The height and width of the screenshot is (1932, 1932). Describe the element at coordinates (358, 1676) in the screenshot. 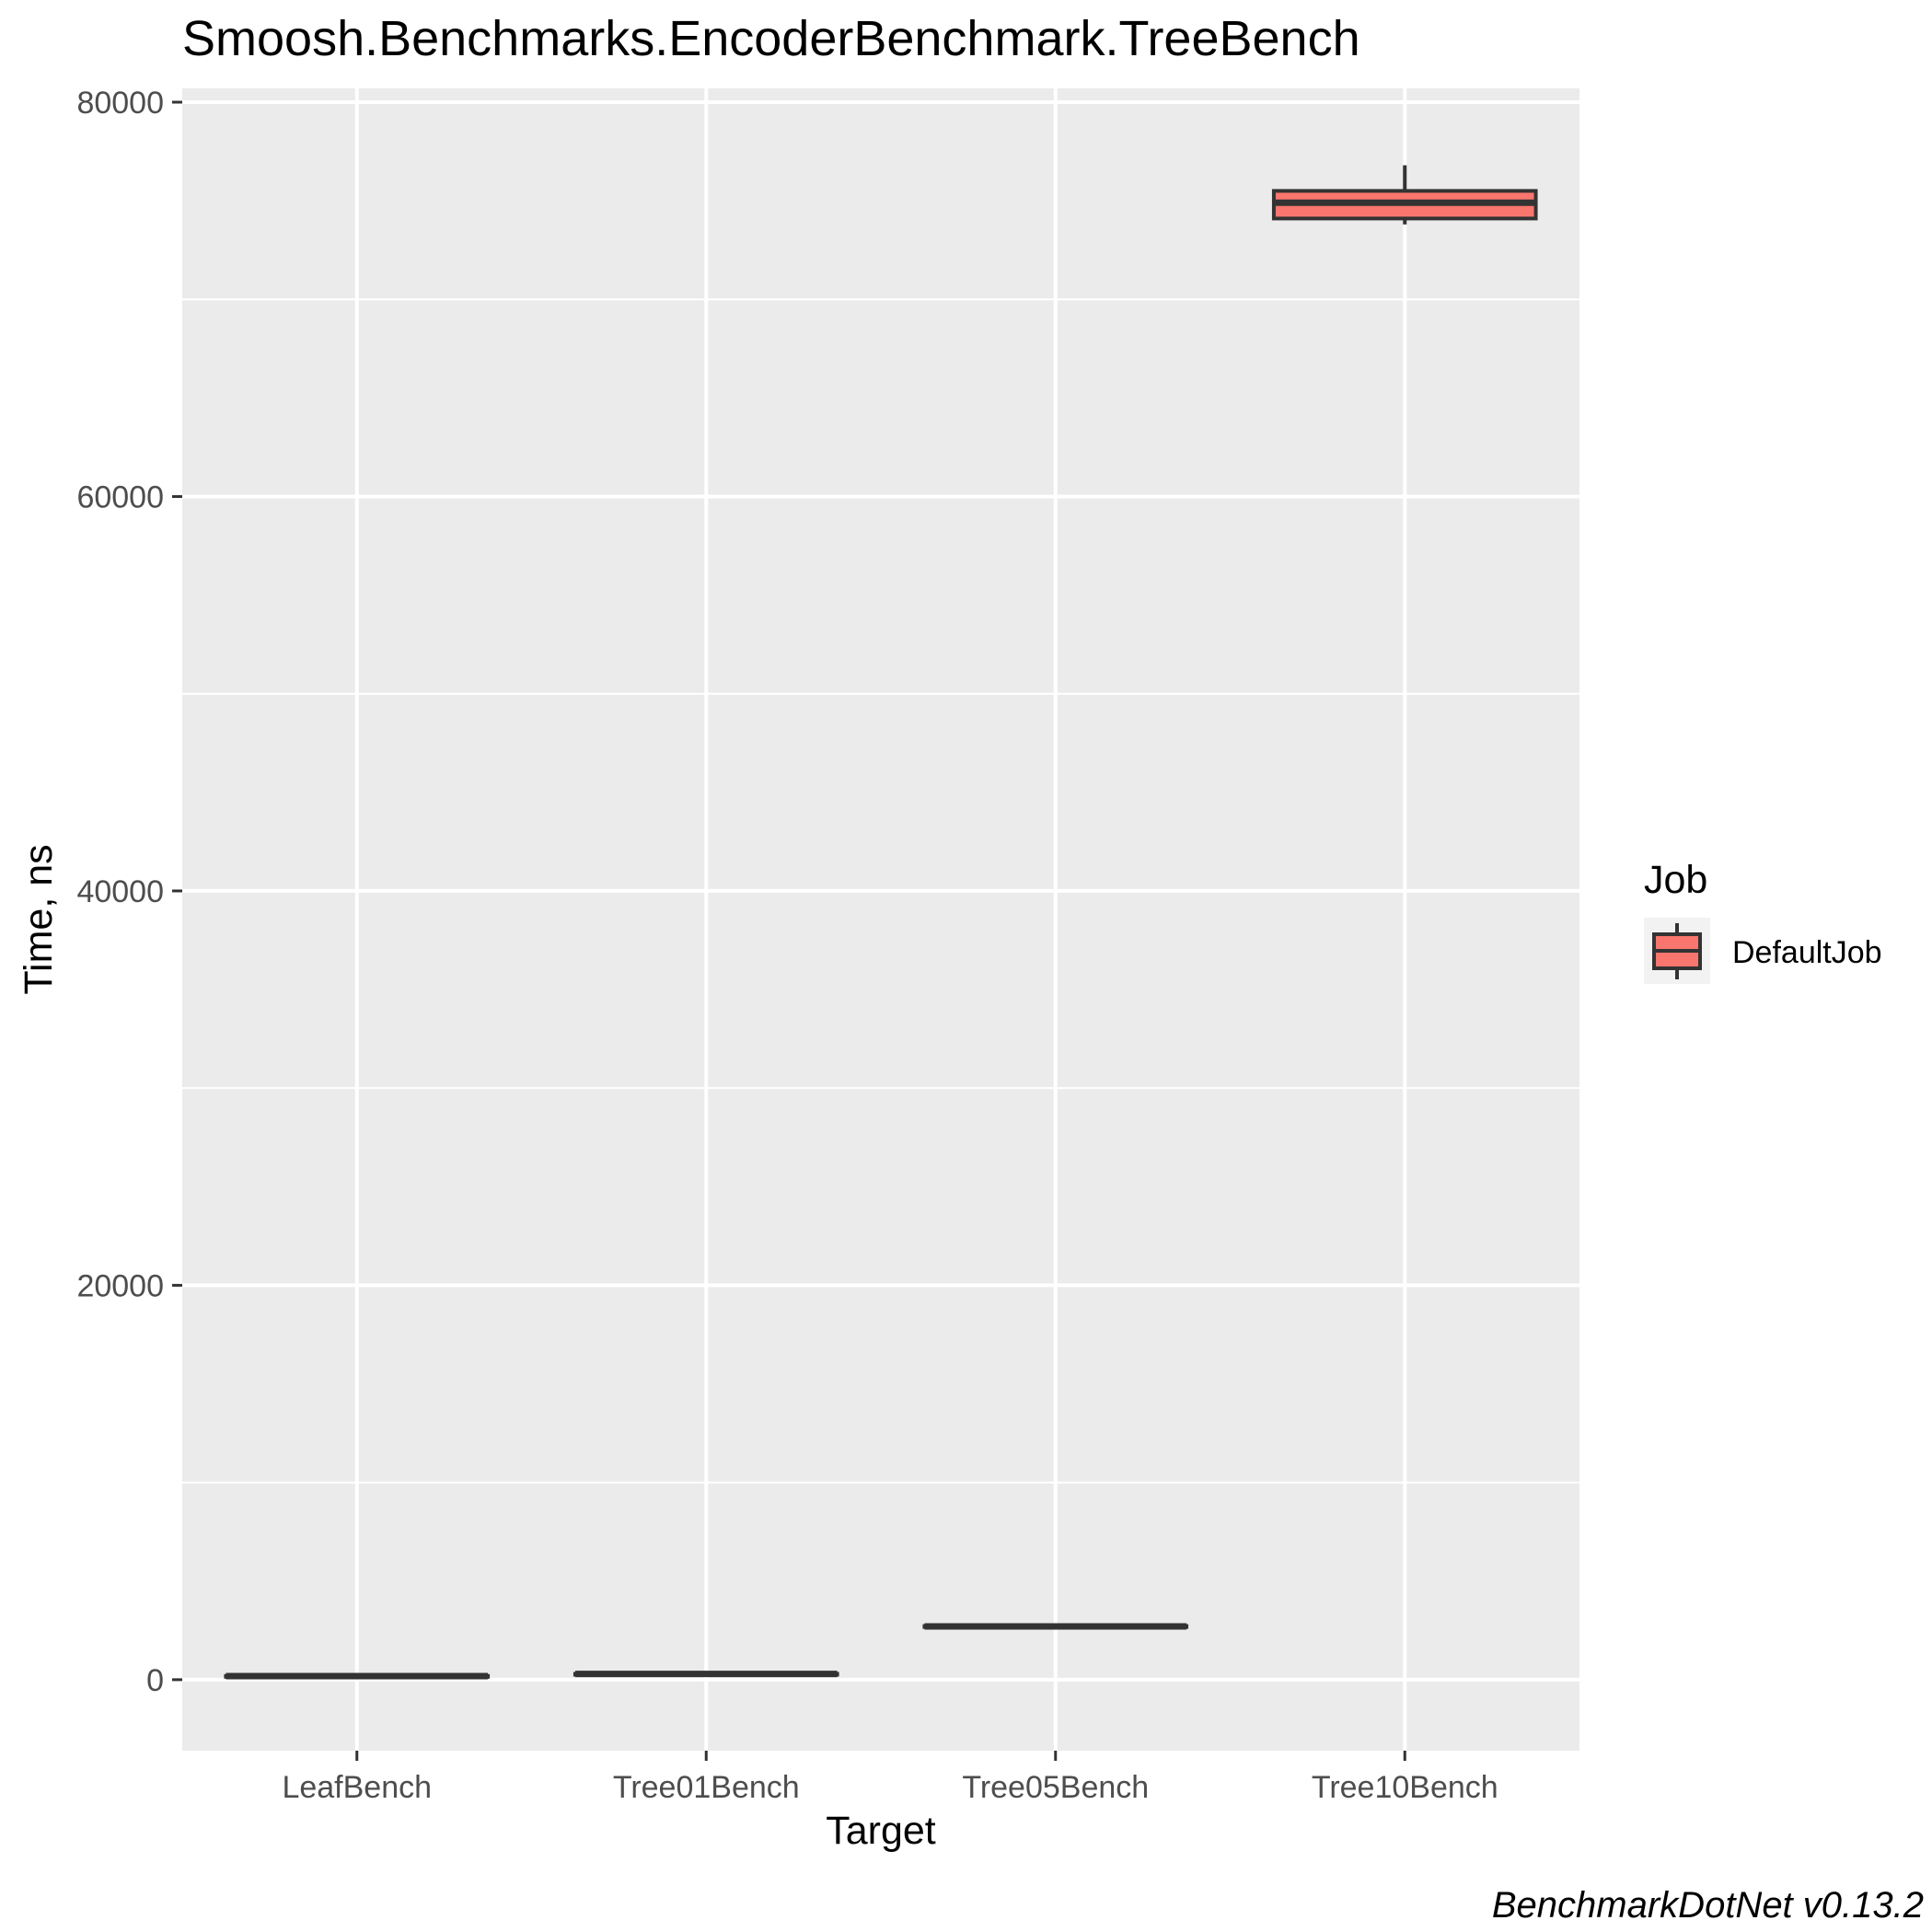

I see `box-leafbench` at that location.